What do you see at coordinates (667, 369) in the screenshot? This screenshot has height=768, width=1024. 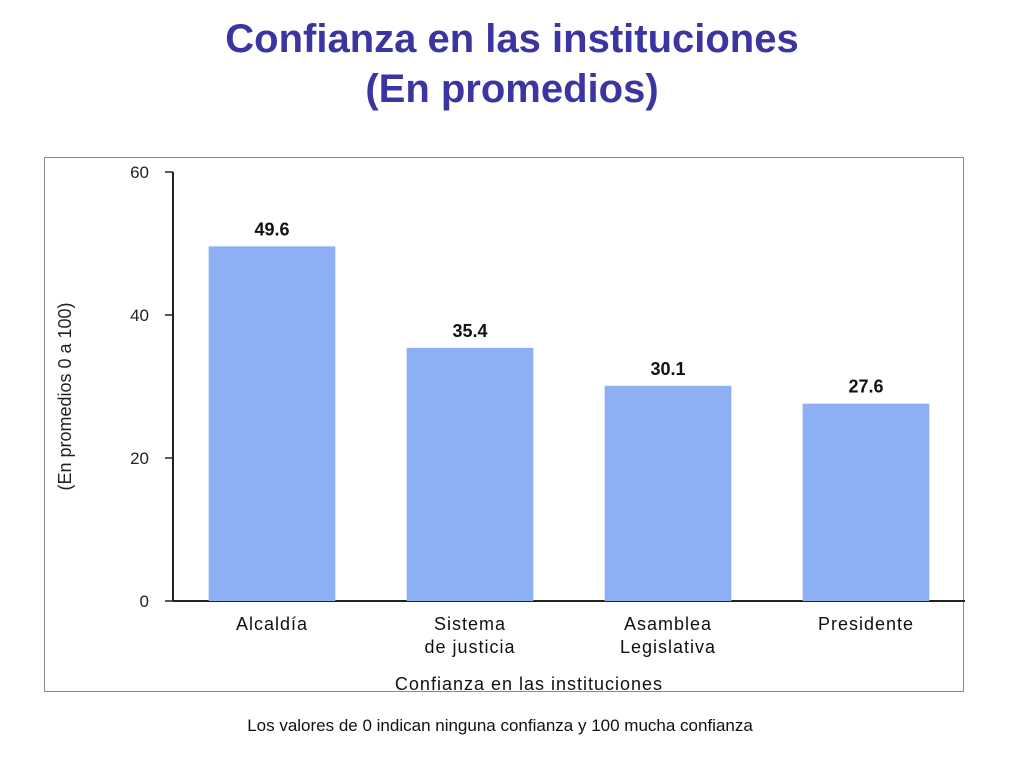 I see `bar-value-label: 30.1` at bounding box center [667, 369].